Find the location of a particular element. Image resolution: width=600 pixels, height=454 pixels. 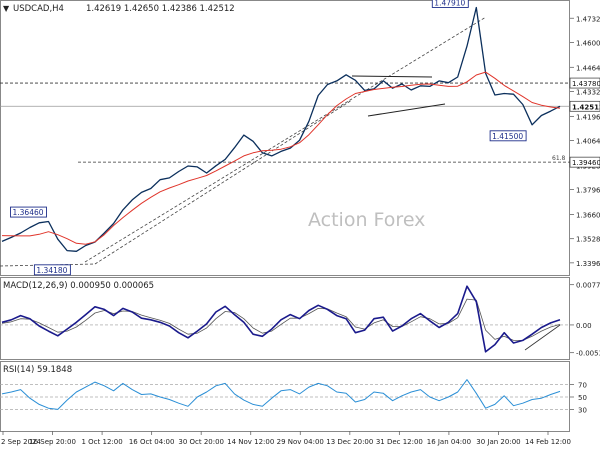

level-label: 1.43780 is located at coordinates (586, 84).